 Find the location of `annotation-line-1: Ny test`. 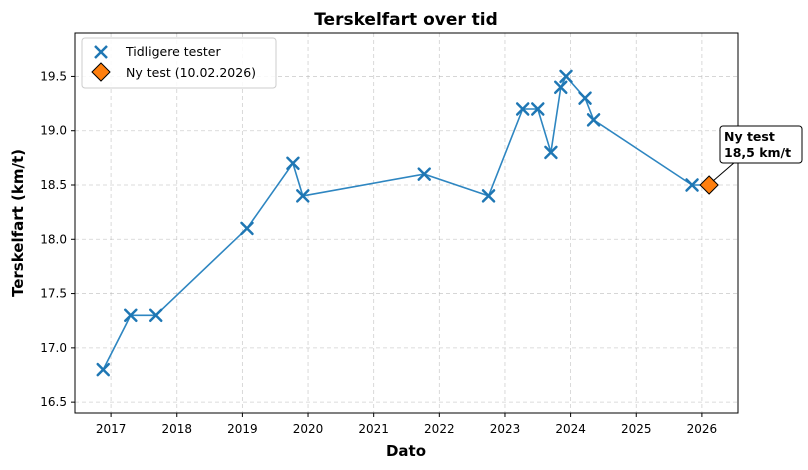

annotation-line-1: Ny test is located at coordinates (749, 136).